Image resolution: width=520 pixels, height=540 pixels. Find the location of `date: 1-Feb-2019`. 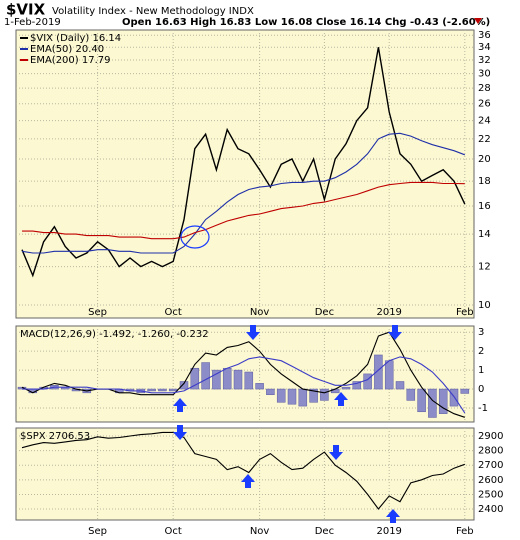

date: 1-Feb-2019 is located at coordinates (32, 22).